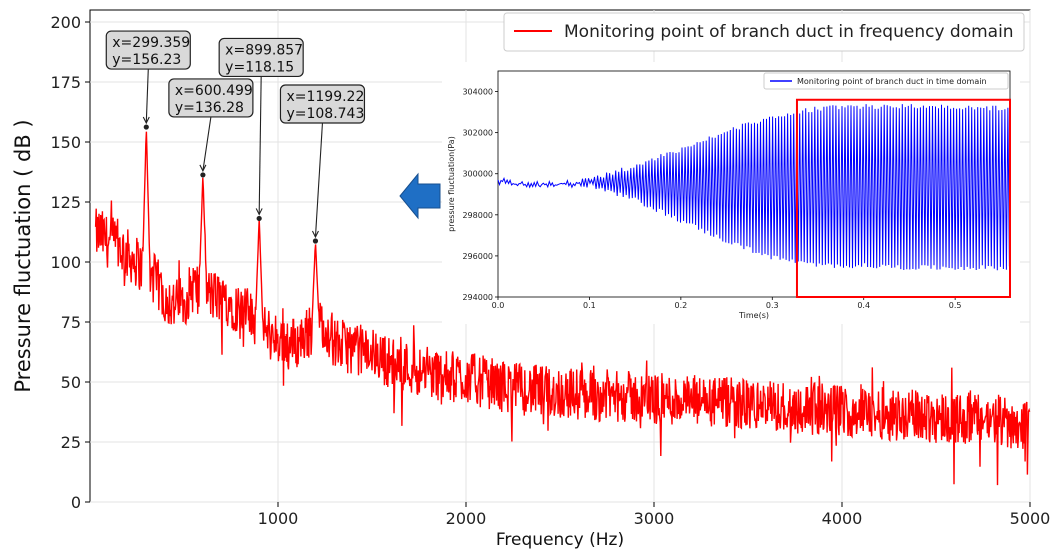 Image resolution: width=1052 pixels, height=552 pixels. Describe the element at coordinates (65, 22) in the screenshot. I see `y-tick-label: 200` at that location.